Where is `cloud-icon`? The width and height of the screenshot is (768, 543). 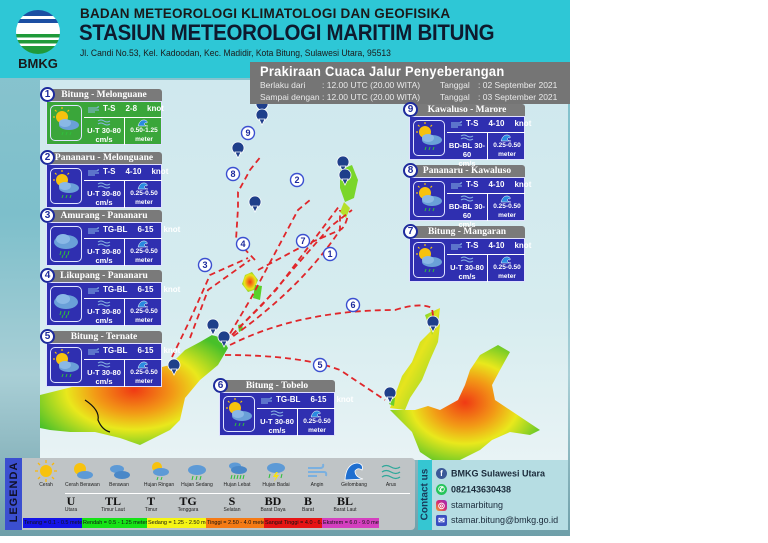
cloud-icon is located at coordinates (119, 471).